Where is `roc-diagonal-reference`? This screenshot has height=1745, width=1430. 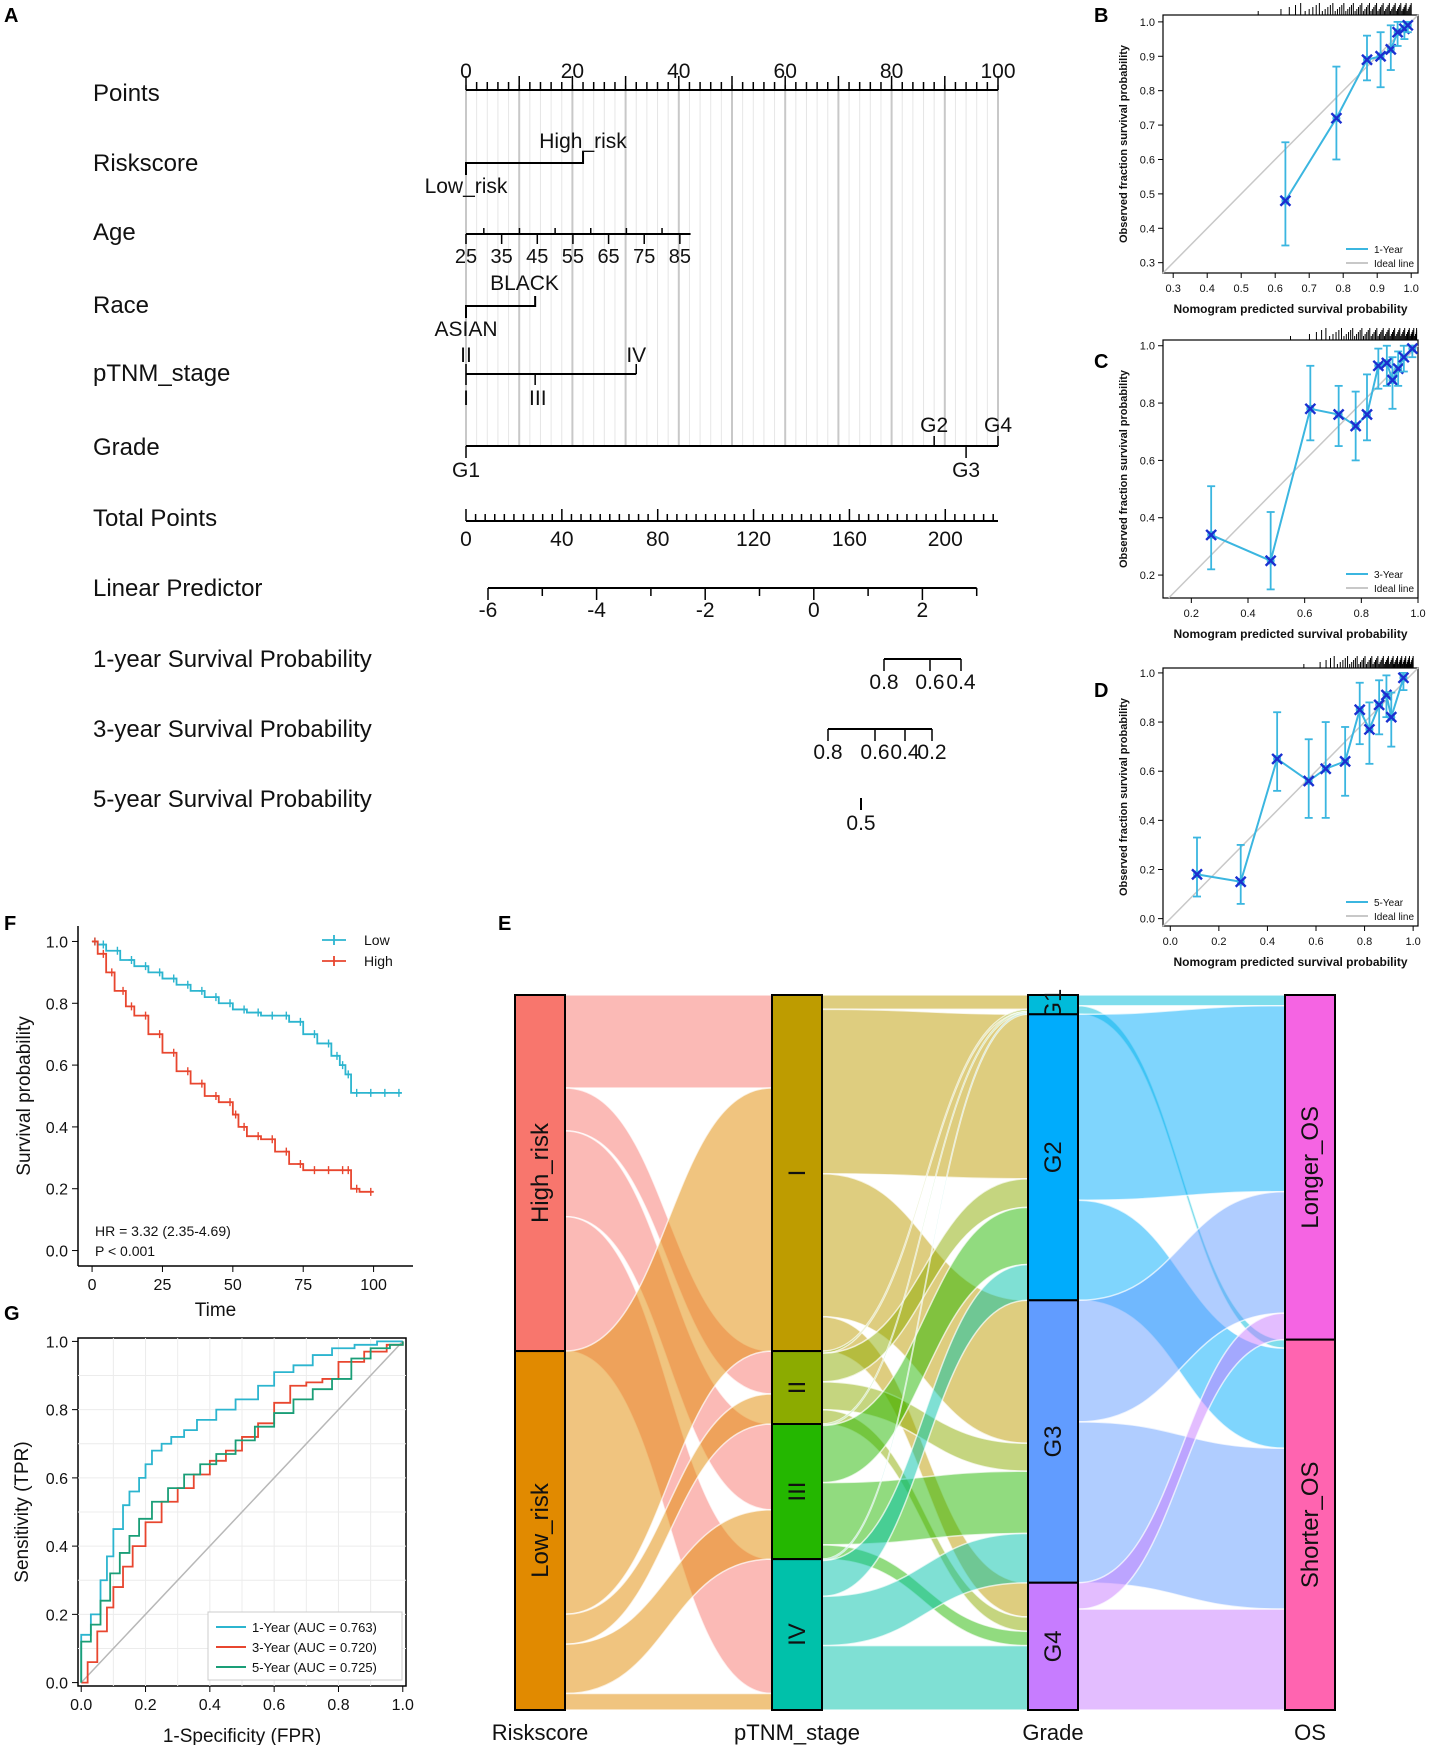
roc-diagonal-reference is located at coordinates (242, 1512).